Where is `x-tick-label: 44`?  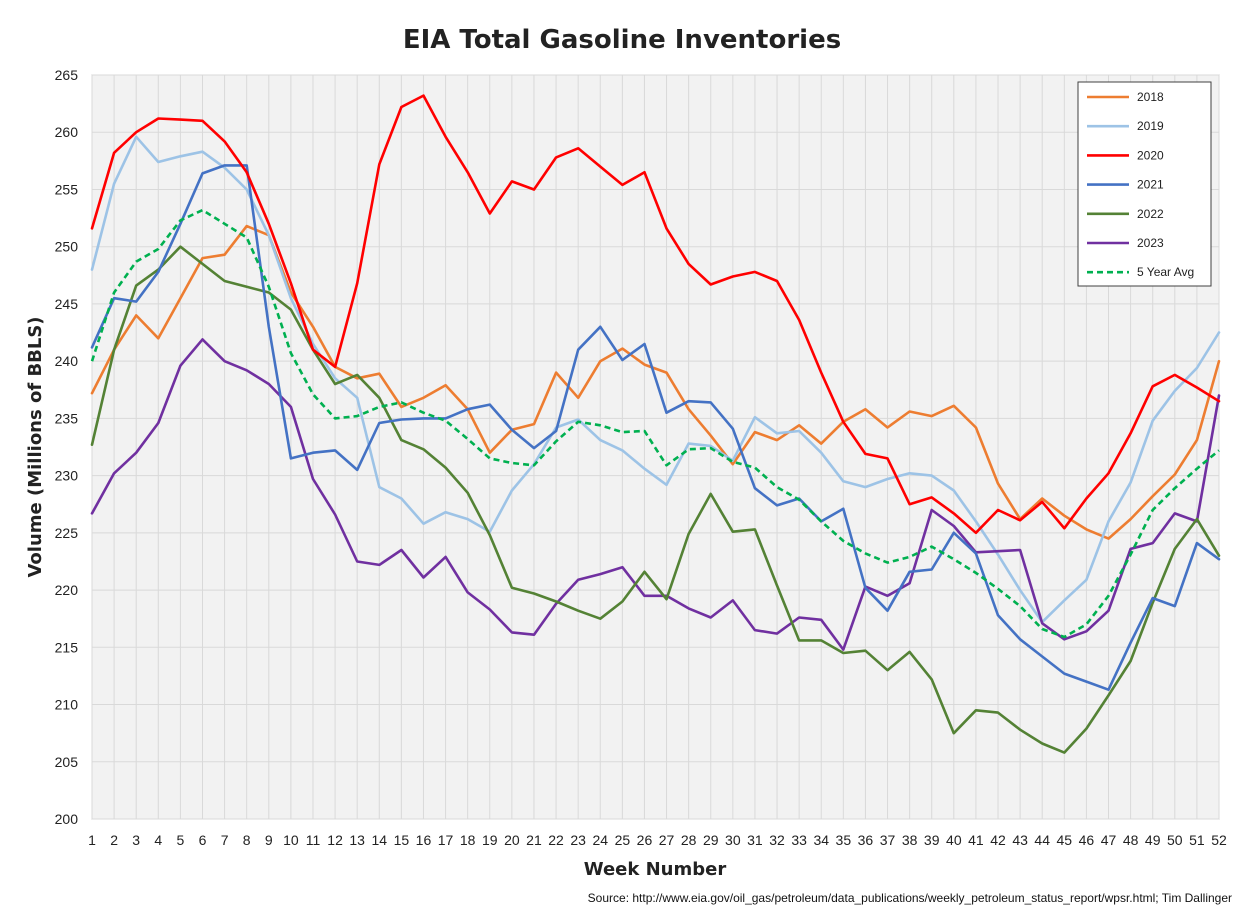 x-tick-label: 44 is located at coordinates (1042, 840).